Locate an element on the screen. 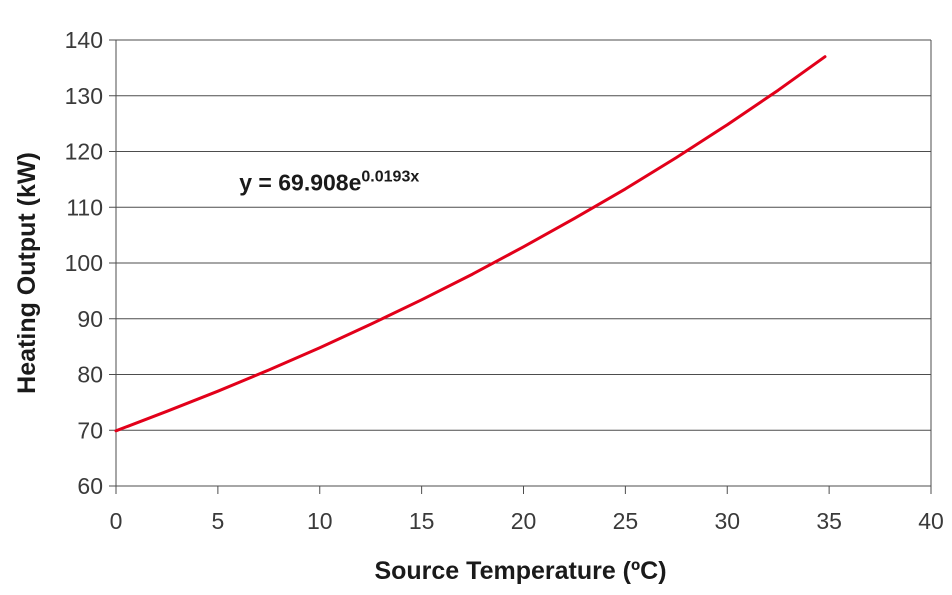 The width and height of the screenshot is (952, 595). y-tick-label-140: 140 is located at coordinates (84, 40).